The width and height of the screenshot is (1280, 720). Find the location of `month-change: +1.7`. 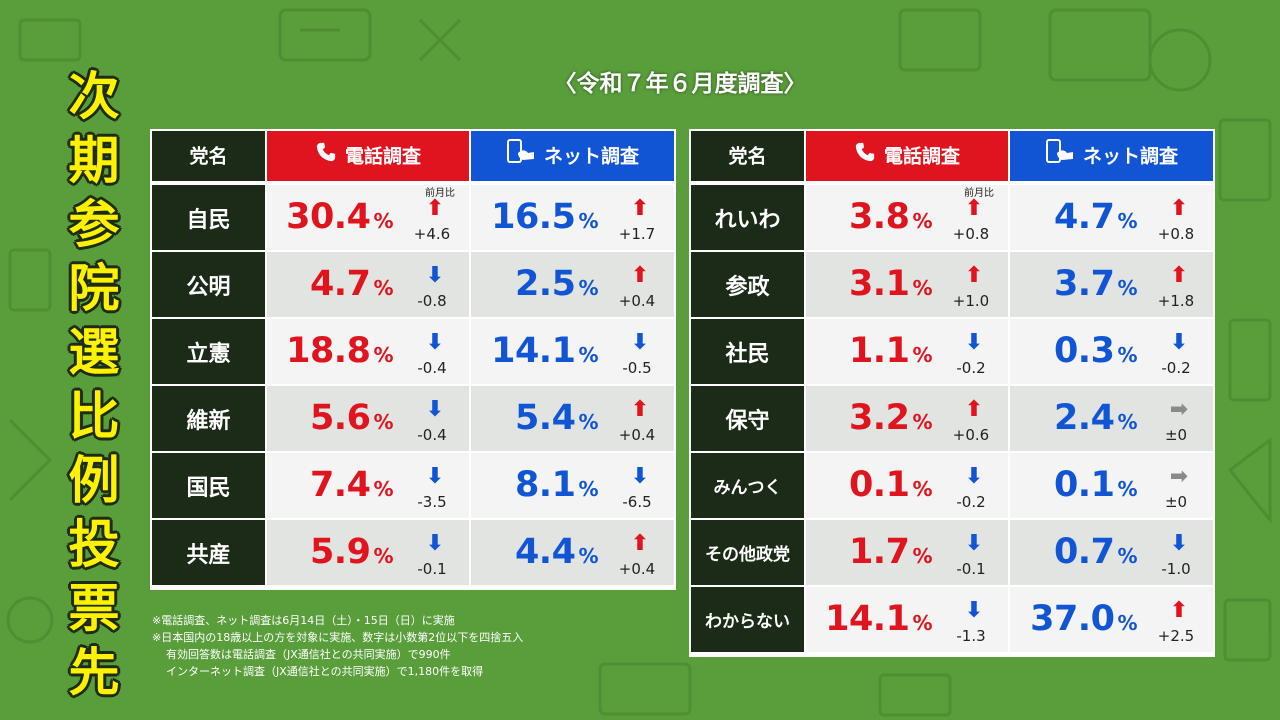

month-change: +1.7 is located at coordinates (637, 234).